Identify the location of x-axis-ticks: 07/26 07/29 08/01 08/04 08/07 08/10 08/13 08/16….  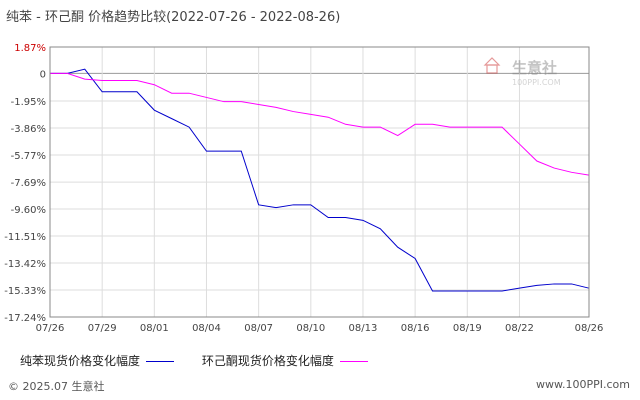
(320, 328).